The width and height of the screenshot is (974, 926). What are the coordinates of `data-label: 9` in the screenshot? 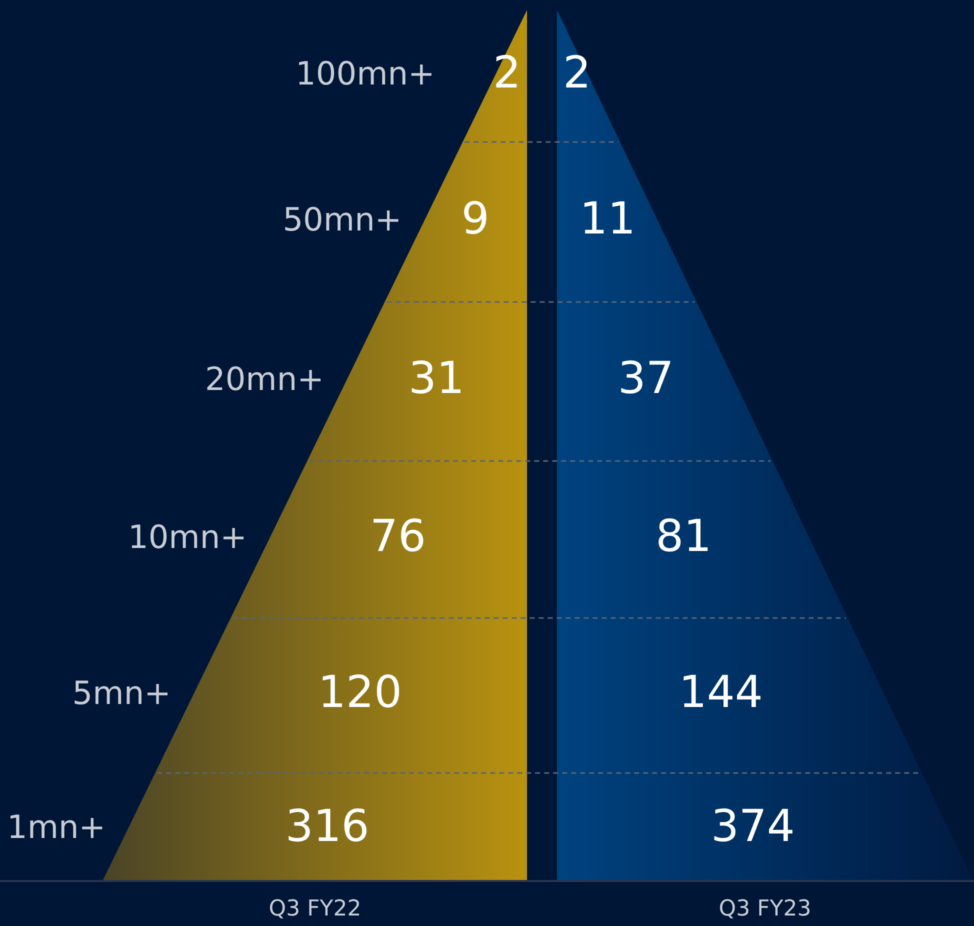 It's located at (475, 218).